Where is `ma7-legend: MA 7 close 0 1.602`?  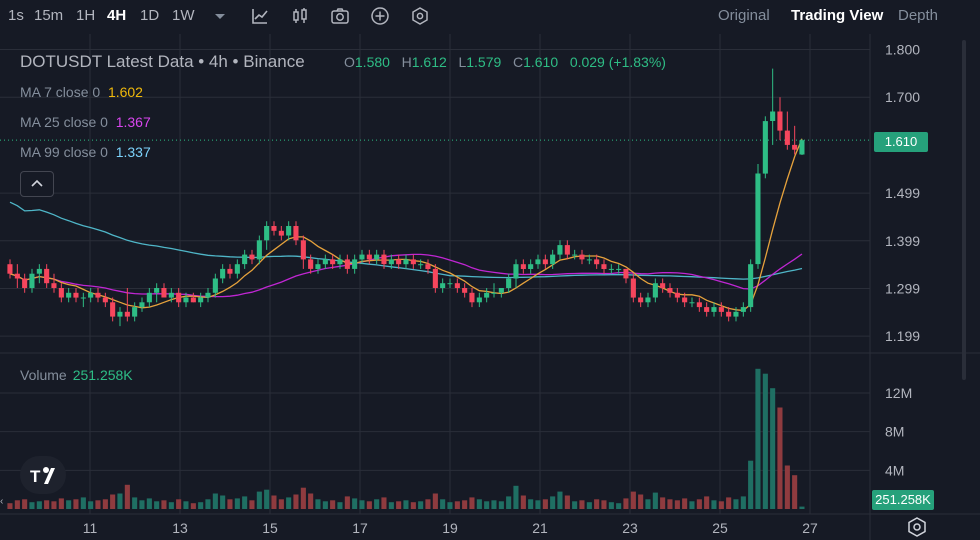
ma7-legend: MA 7 close 0 1.602 is located at coordinates (81, 92).